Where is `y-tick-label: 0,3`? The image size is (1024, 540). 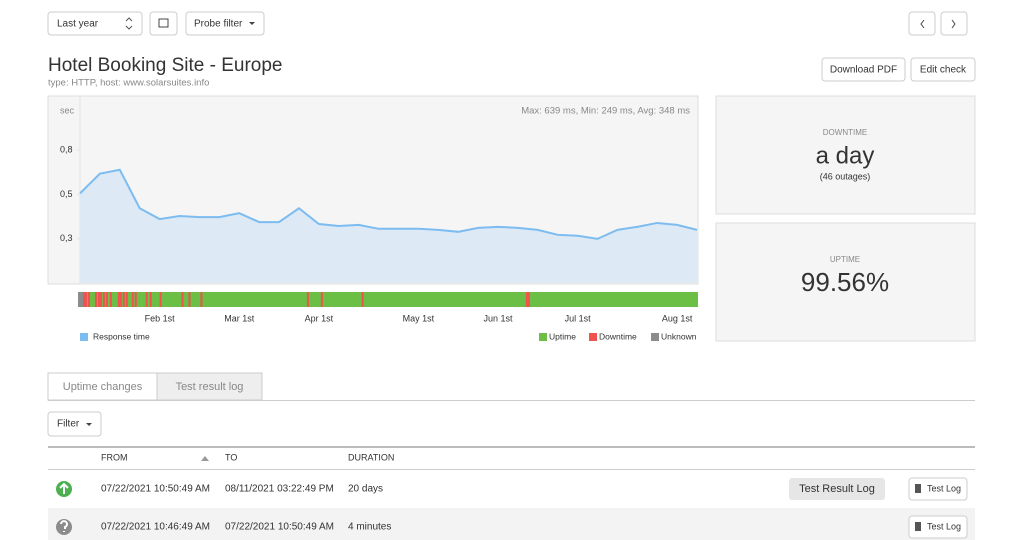
y-tick-label: 0,3 is located at coordinates (66, 238).